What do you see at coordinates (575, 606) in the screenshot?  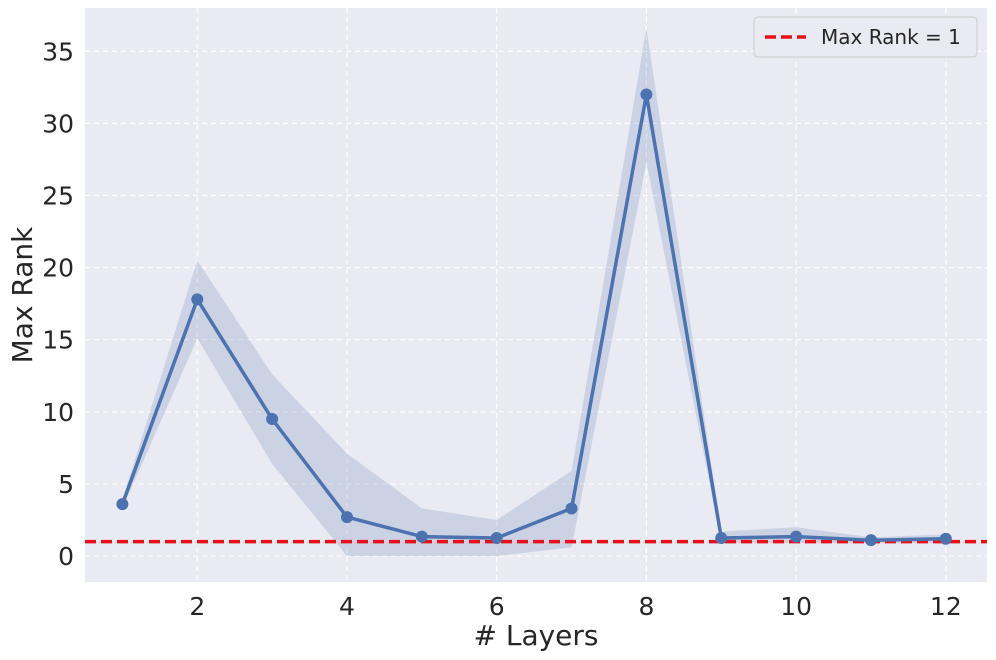 I see `x-tick-labels: 2 4 6 8 10 12` at bounding box center [575, 606].